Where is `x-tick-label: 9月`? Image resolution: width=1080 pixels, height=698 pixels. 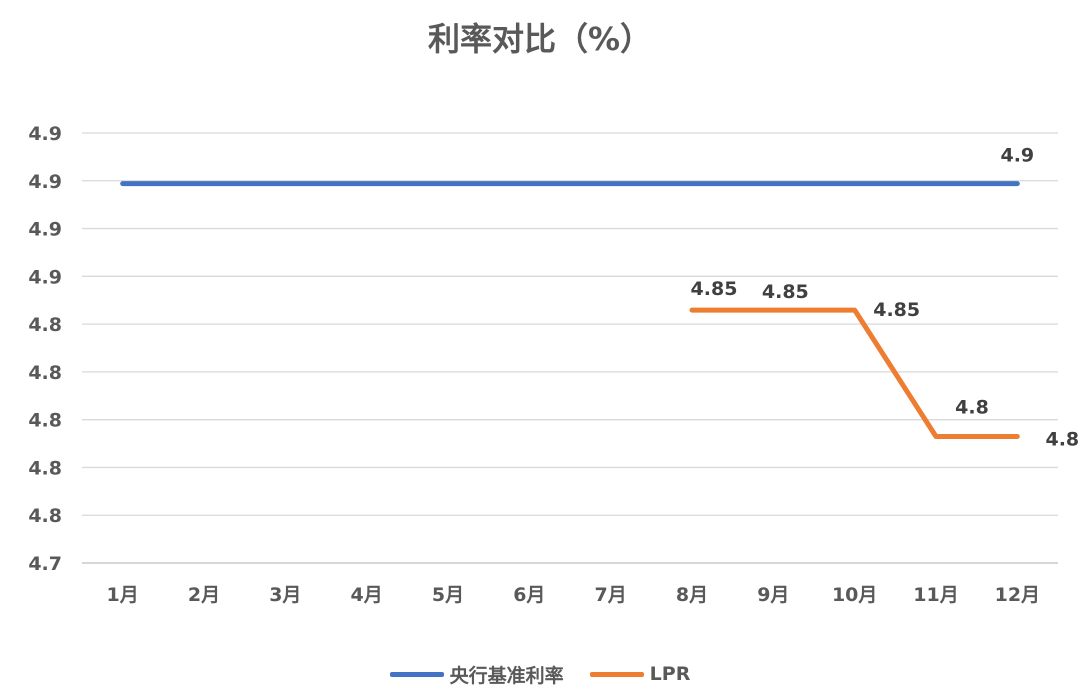
x-tick-label: 9月 is located at coordinates (773, 595).